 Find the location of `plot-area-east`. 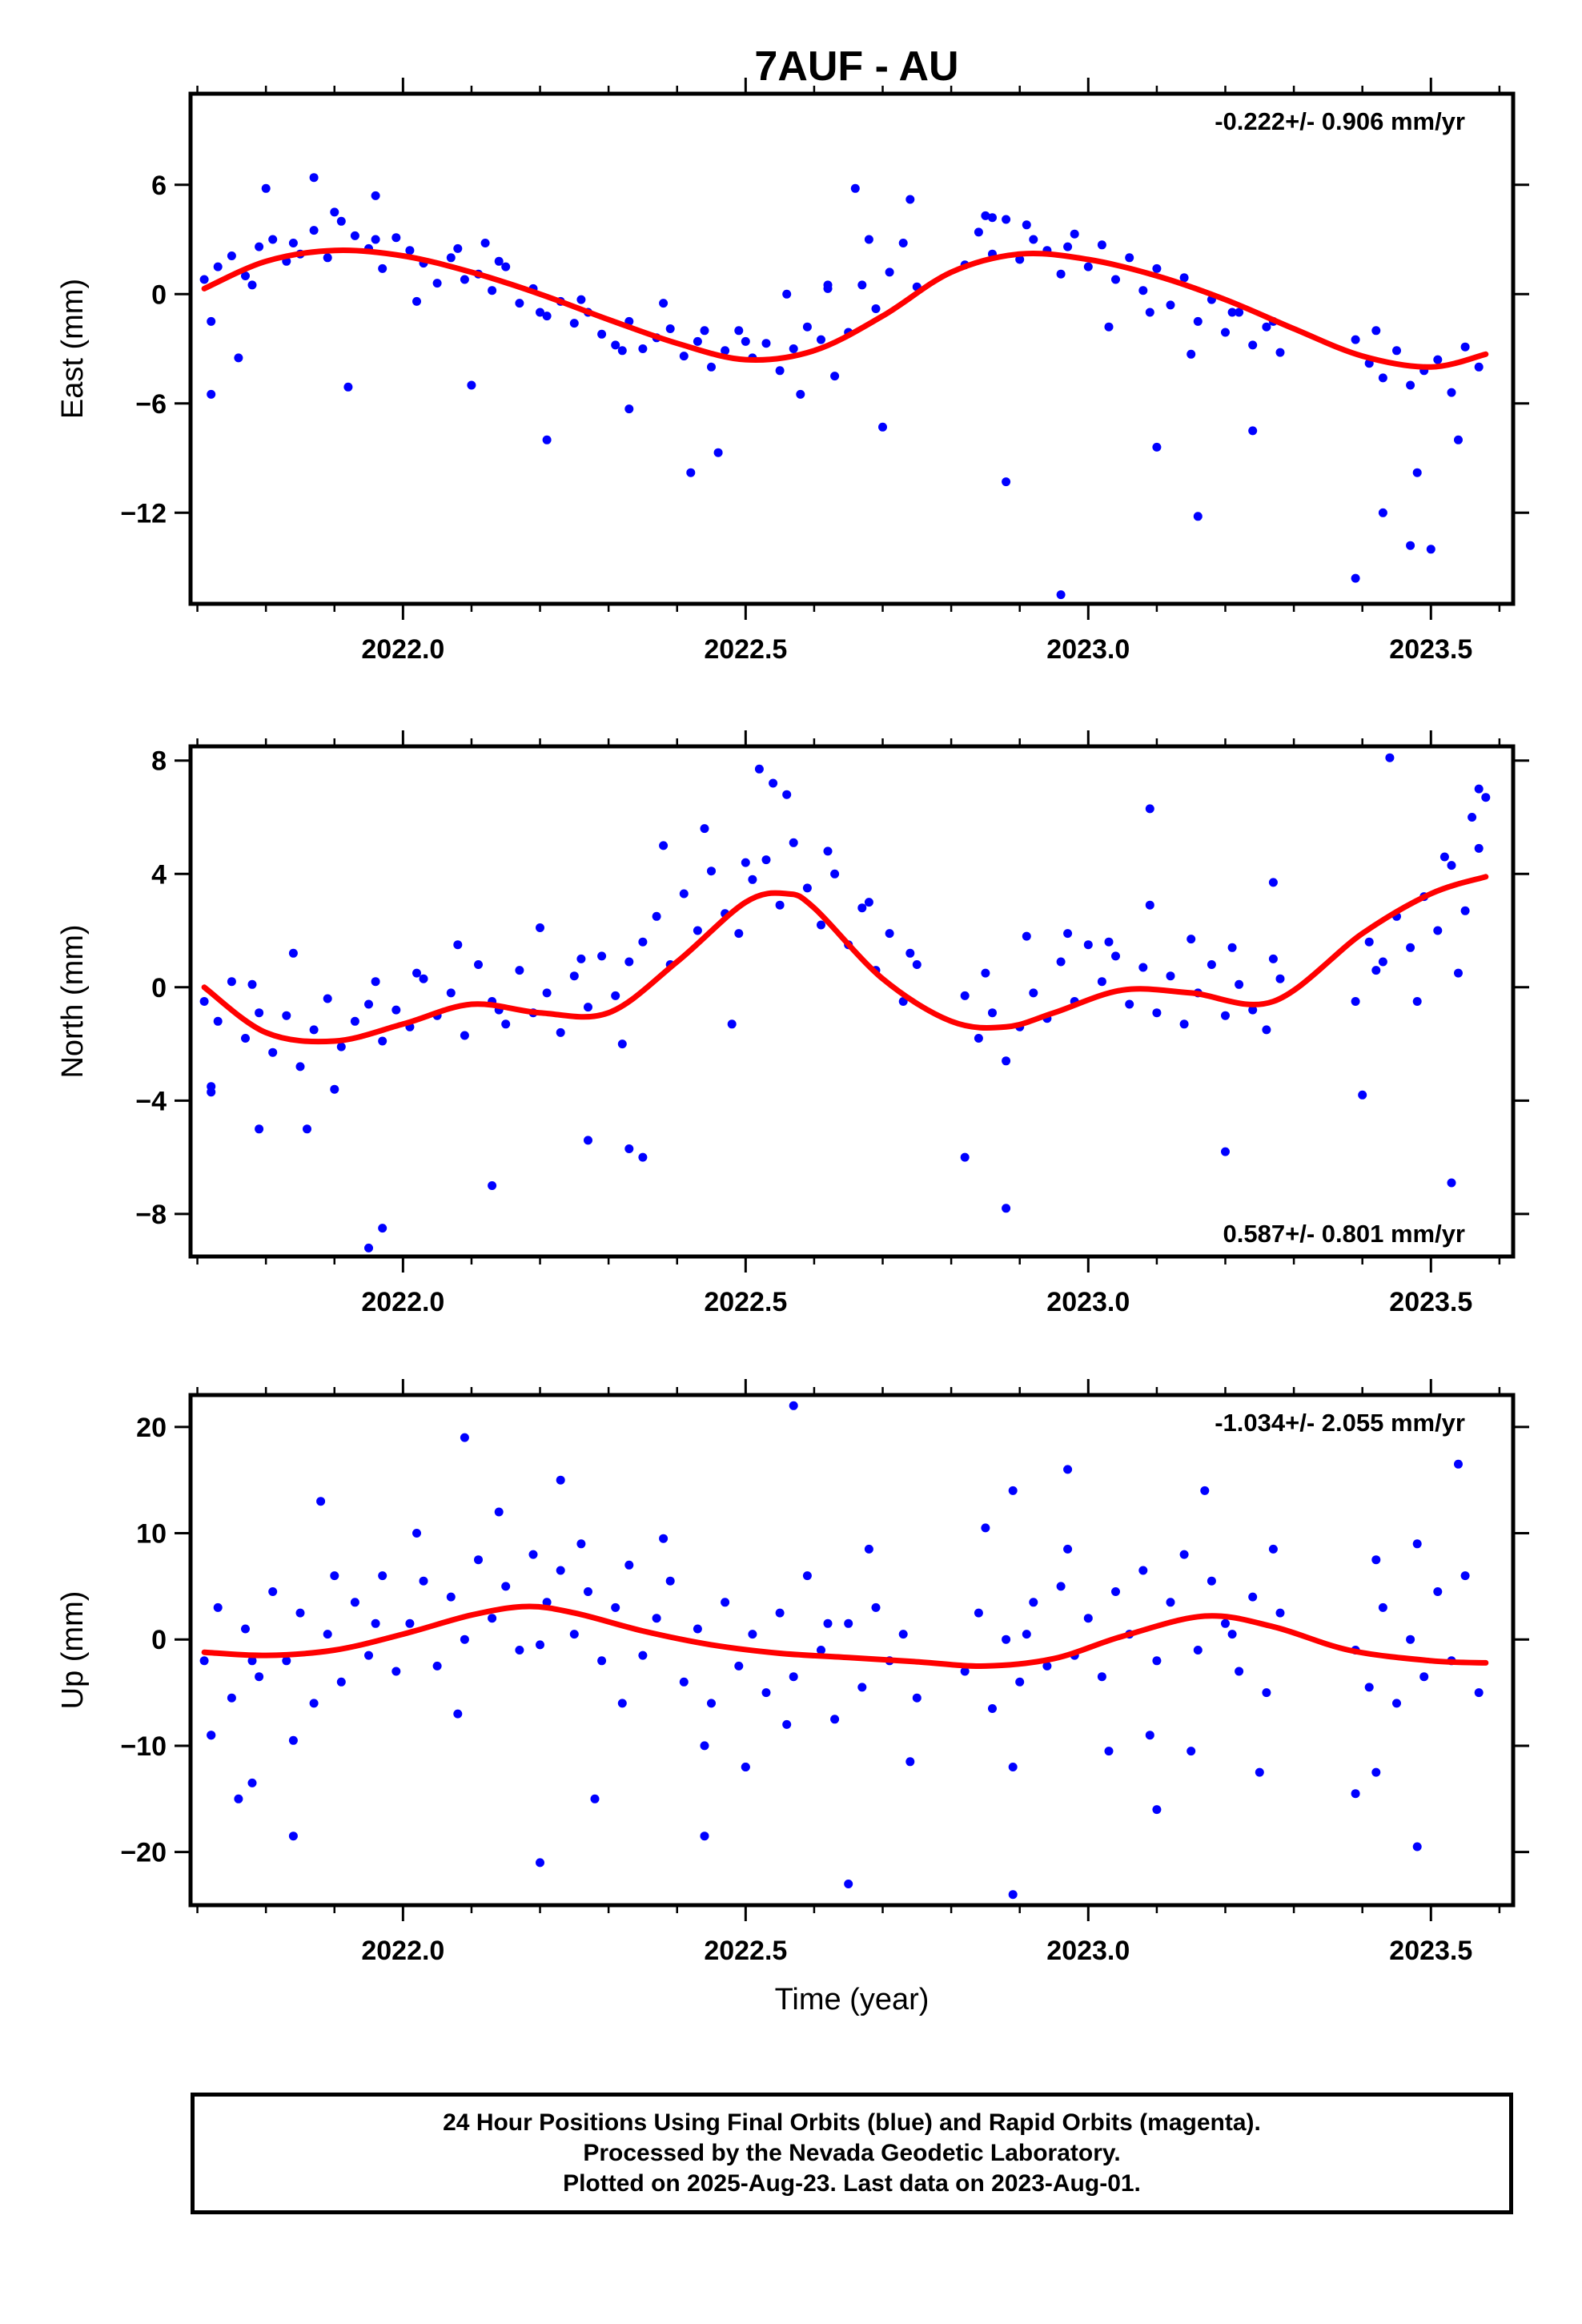

plot-area-east is located at coordinates (844, 386).